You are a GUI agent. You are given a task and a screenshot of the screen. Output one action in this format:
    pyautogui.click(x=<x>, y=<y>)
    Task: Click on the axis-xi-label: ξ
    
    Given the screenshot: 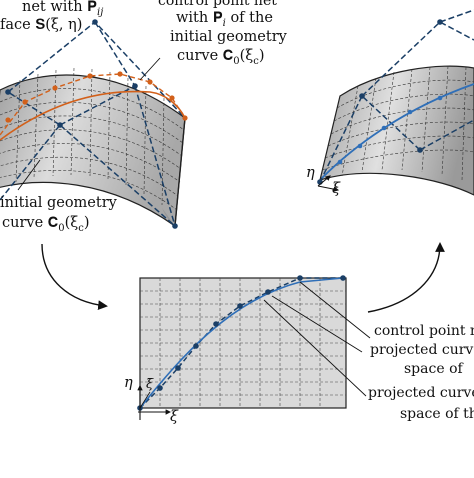 What is the action you would take?
    pyautogui.click(x=174, y=417)
    